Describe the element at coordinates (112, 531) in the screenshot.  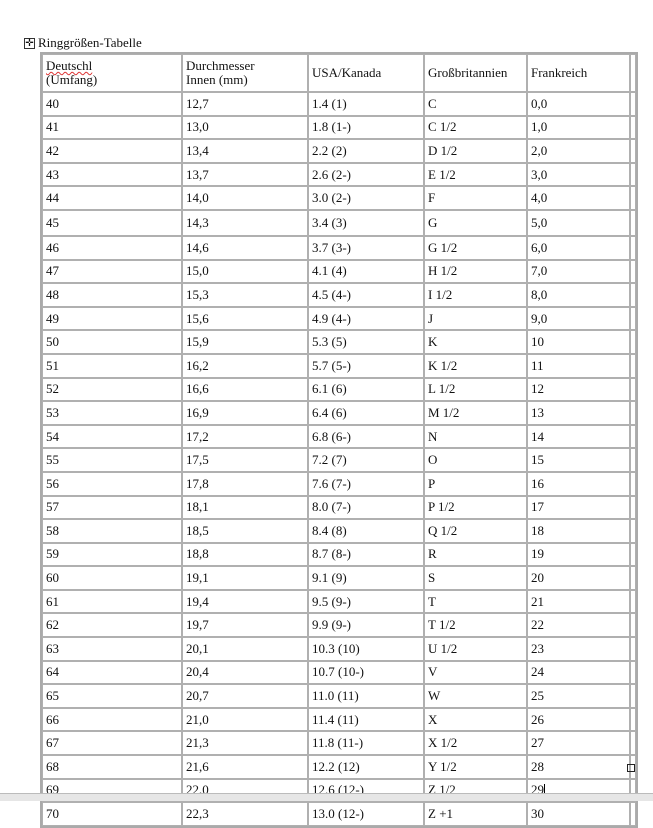
I see `table-cell: 58` at that location.